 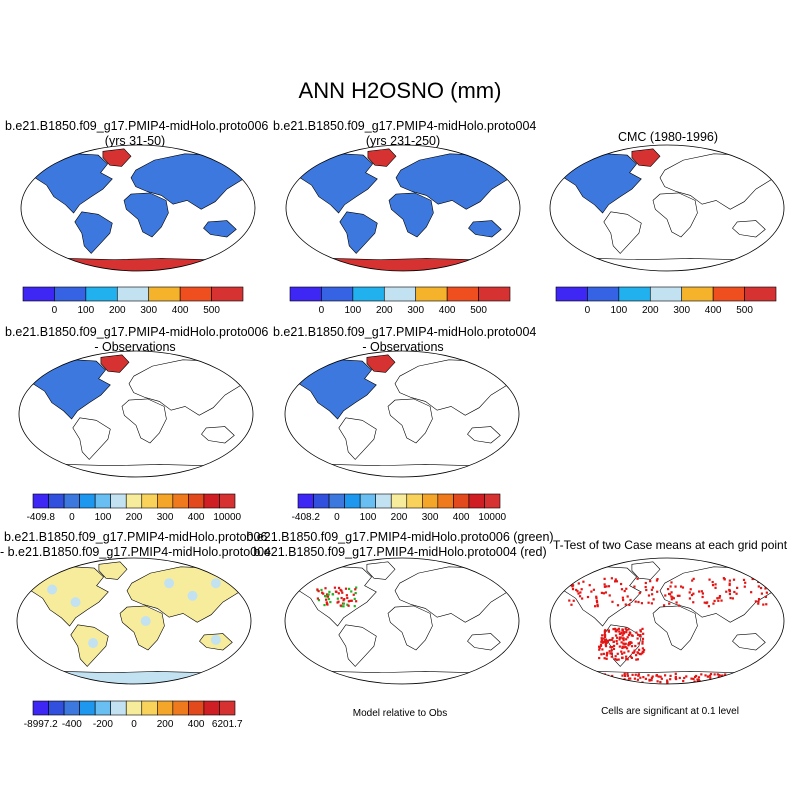 What do you see at coordinates (135, 141) in the screenshot?
I see `panel-title-p1-line2: (yrs 31-50)` at bounding box center [135, 141].